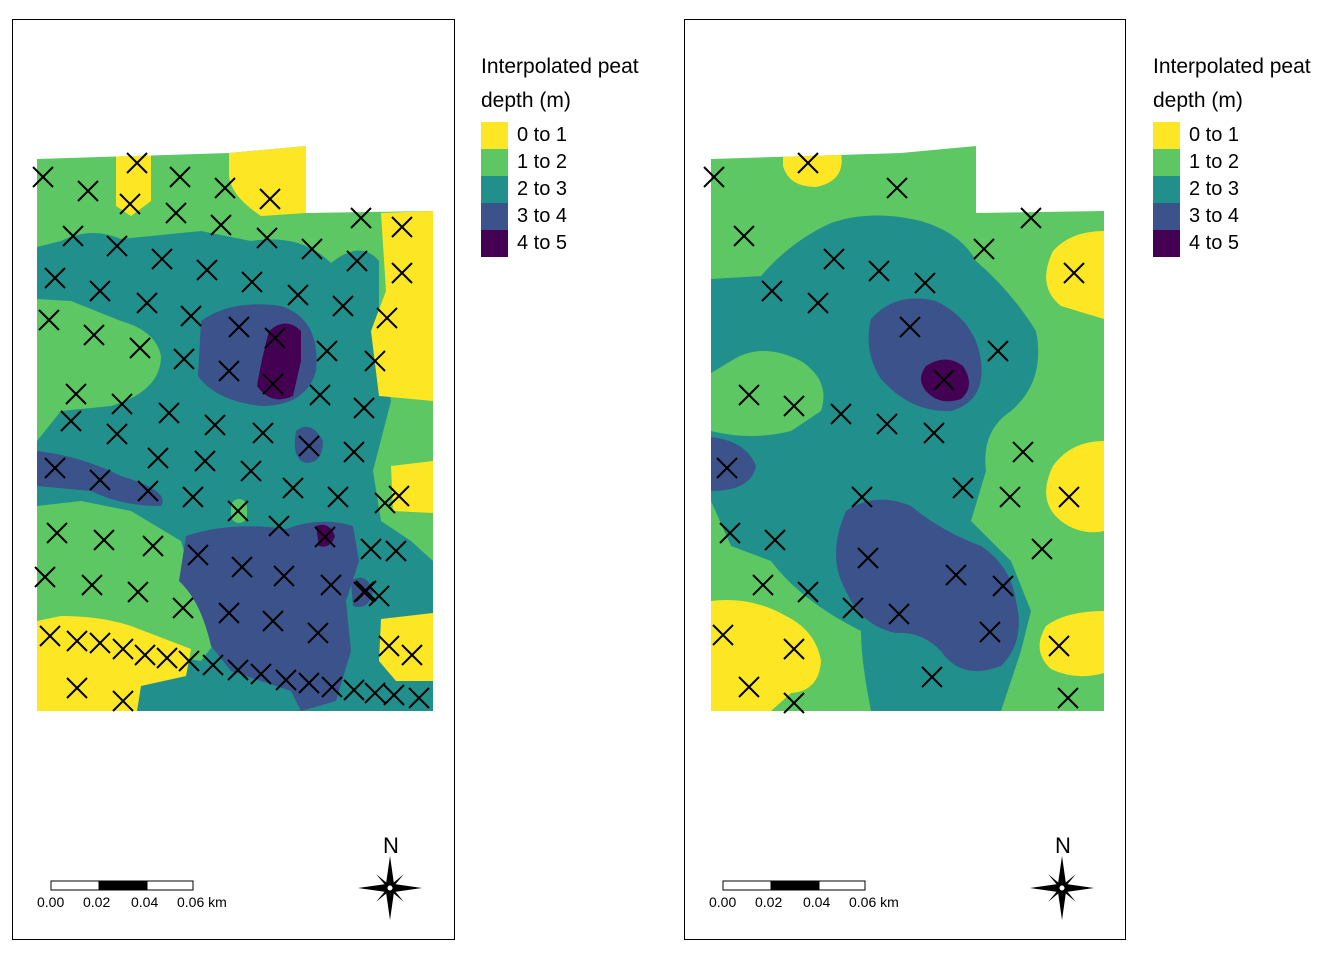 Image resolution: width=1344 pixels, height=960 pixels. I want to click on scale-bar: 0.00 0.02 0.04 0.06 km, so click(804, 895).